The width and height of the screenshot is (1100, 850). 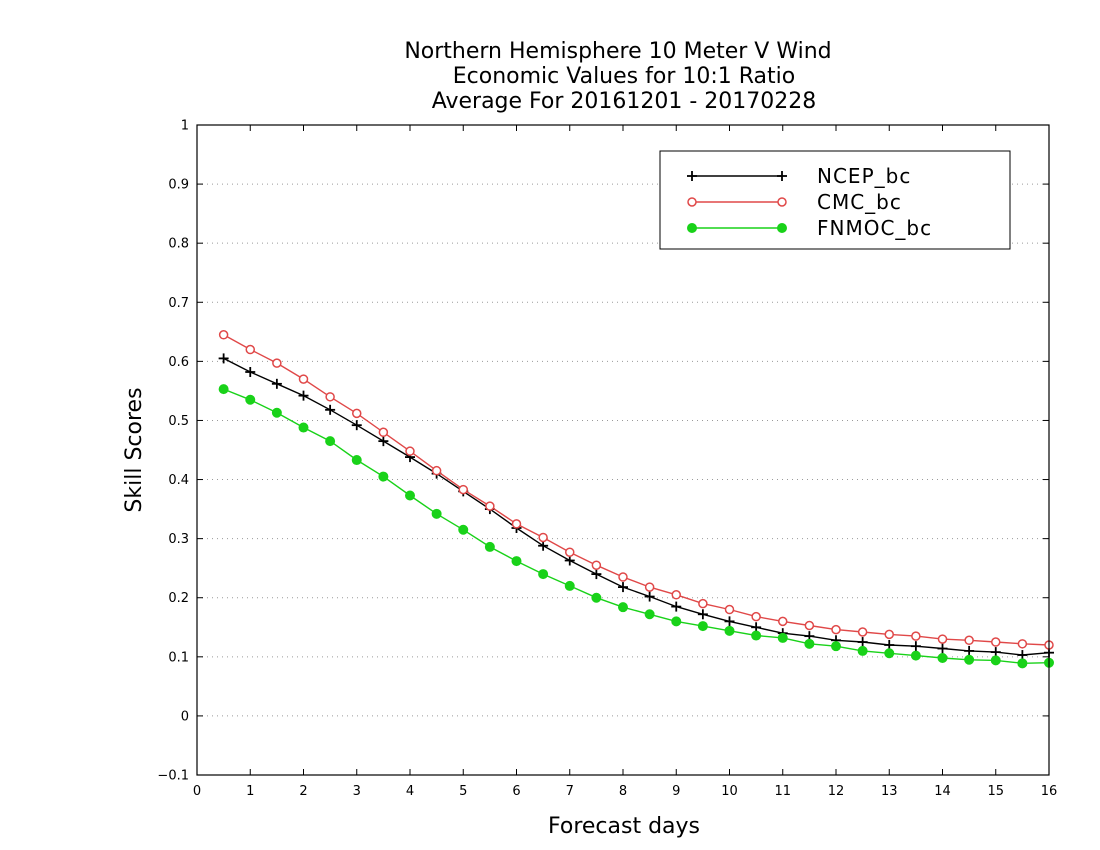 What do you see at coordinates (623, 791) in the screenshot?
I see `x-tick-label: 8` at bounding box center [623, 791].